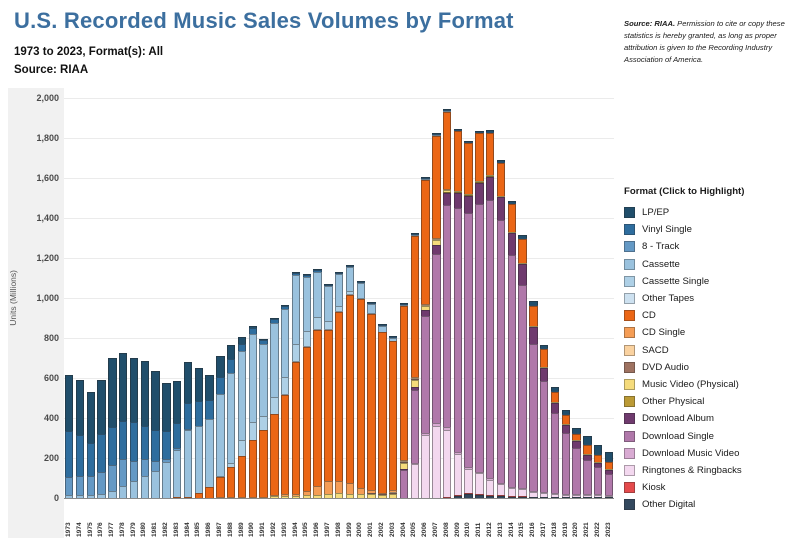 Image resolution: width=800 pixels, height=544 pixels. I want to click on legend-item-ringtones-ringbacks: Ringtones & Ringbacks, so click(710, 470).